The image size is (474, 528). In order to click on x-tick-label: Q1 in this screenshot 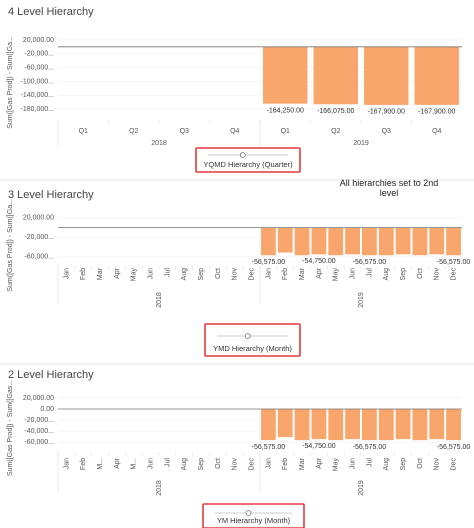, I will do `click(285, 131)`.